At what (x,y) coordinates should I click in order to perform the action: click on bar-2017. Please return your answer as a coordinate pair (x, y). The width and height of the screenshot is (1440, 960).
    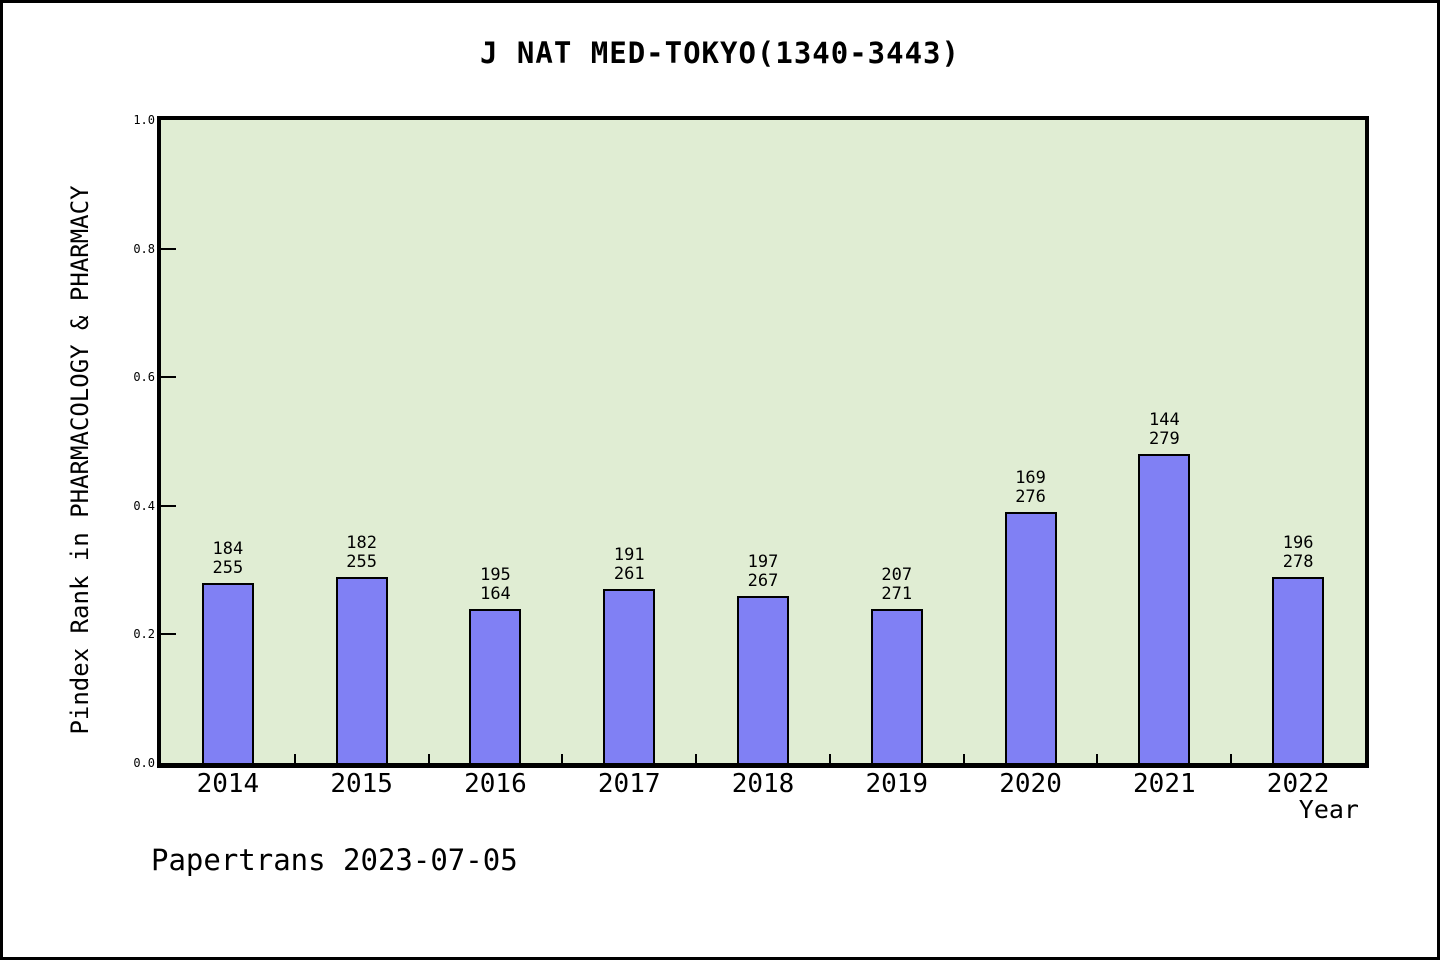
    Looking at the image, I should click on (629, 676).